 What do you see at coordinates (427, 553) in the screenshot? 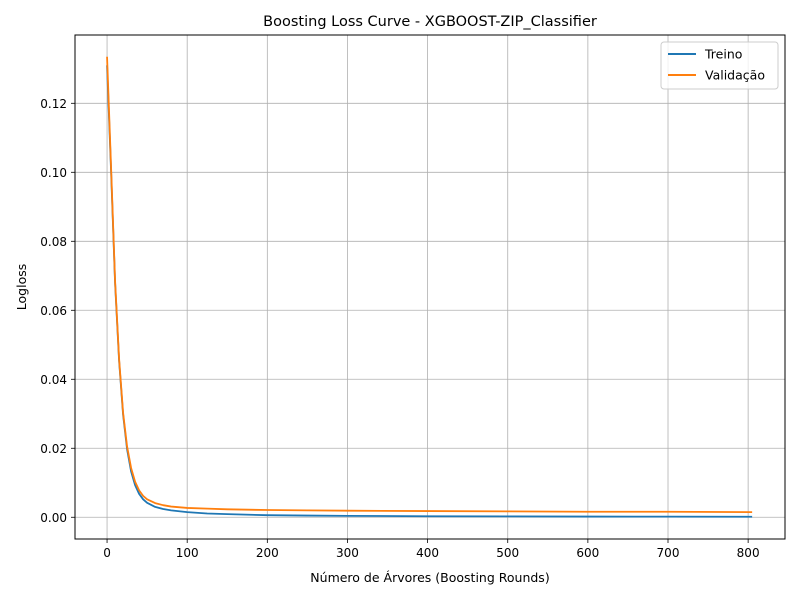
I see `x-tick-label: 400` at bounding box center [427, 553].